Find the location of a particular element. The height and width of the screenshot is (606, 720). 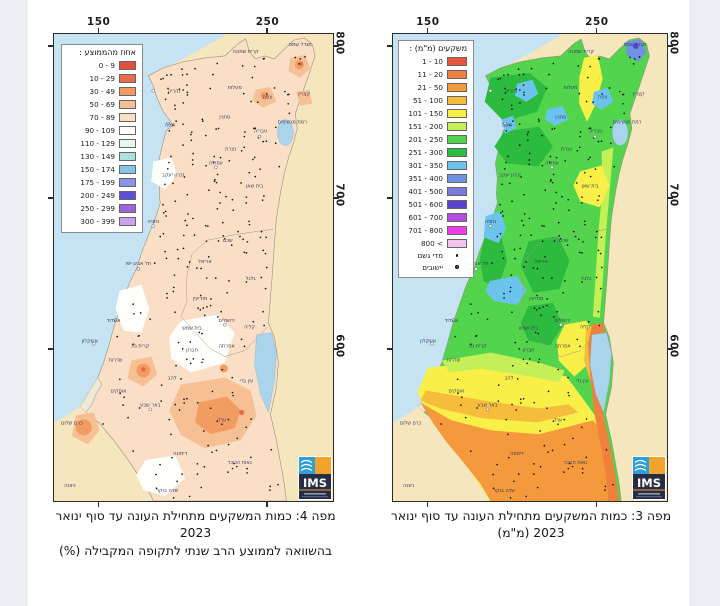

y-tick-label: 600 is located at coordinates (673, 346).